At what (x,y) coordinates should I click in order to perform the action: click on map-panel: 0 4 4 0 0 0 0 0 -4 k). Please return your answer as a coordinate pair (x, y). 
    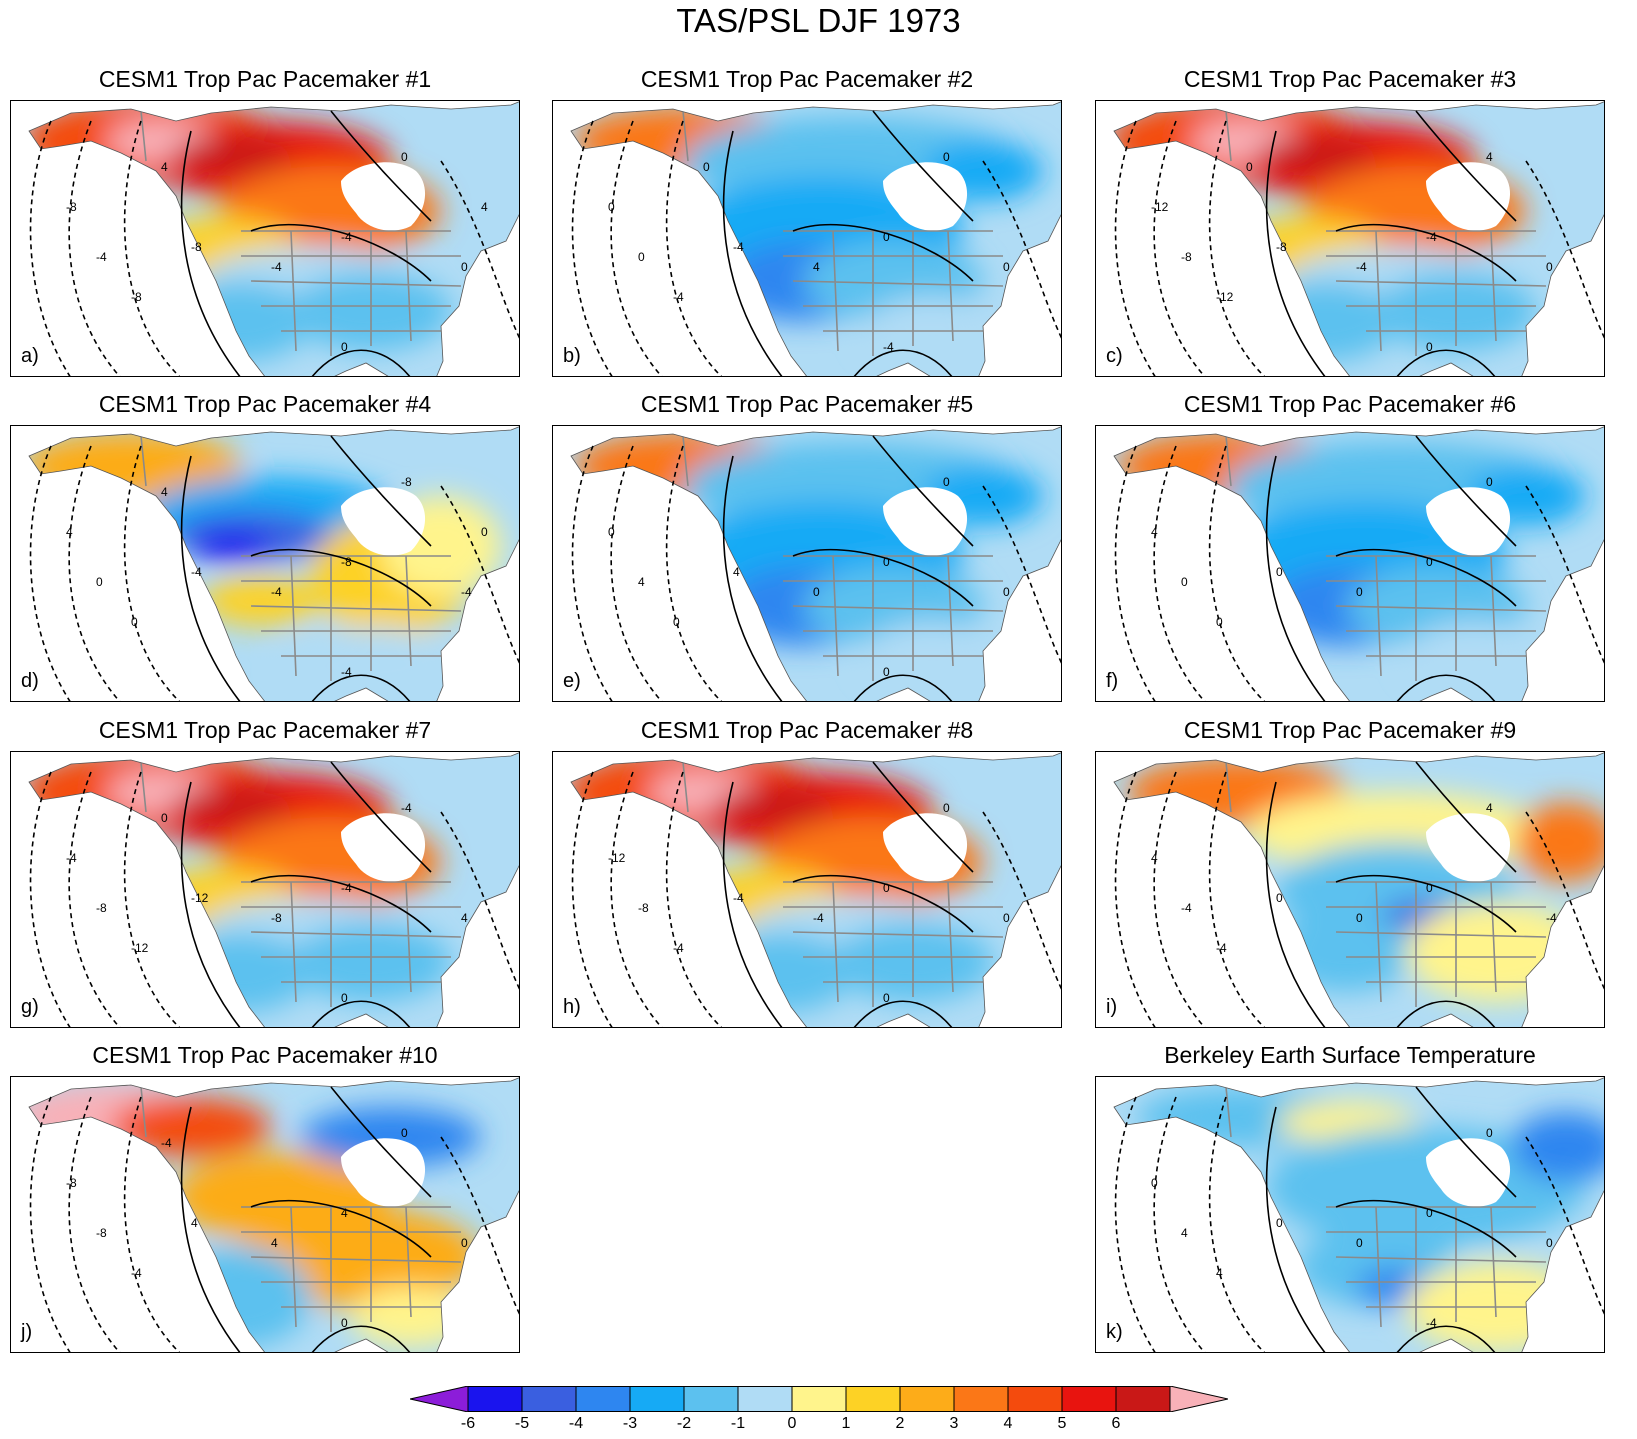
    Looking at the image, I should click on (1350, 1214).